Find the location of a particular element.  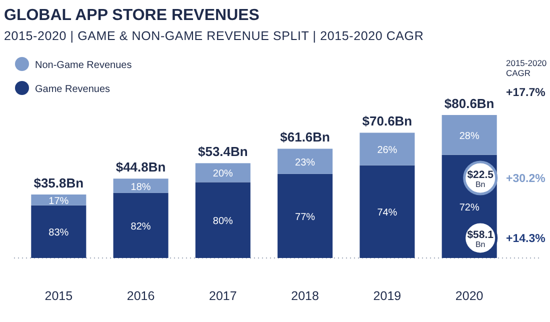

annotation: $44.8Bn is located at coordinates (141, 167).